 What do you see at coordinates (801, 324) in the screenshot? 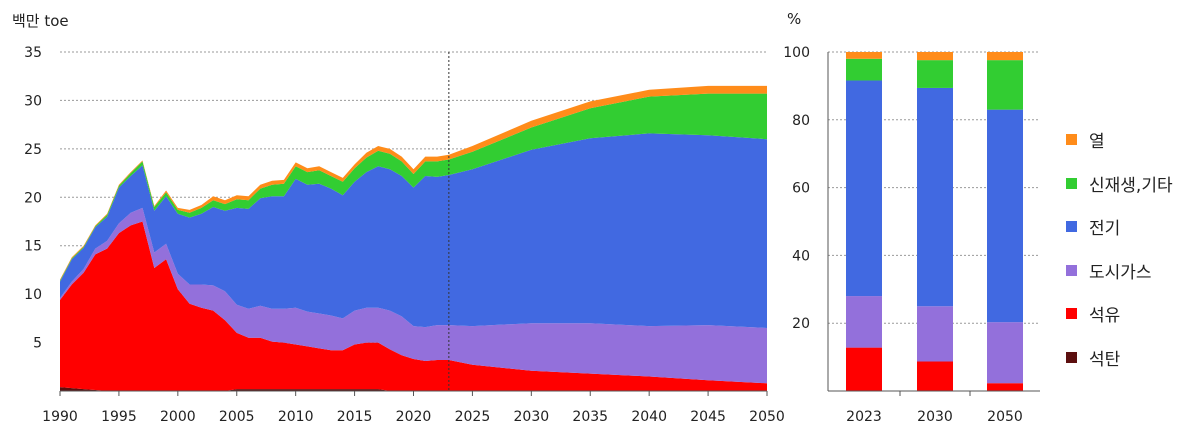
I see `bar-y-tick-label: 20` at bounding box center [801, 324].